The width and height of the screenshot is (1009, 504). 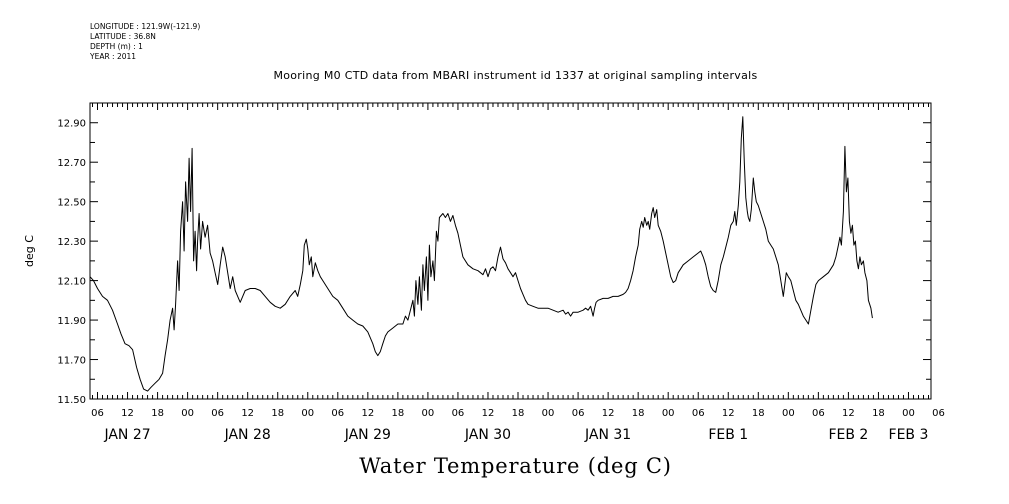 What do you see at coordinates (71, 361) in the screenshot?
I see `y-tick-label: 11.70` at bounding box center [71, 361].